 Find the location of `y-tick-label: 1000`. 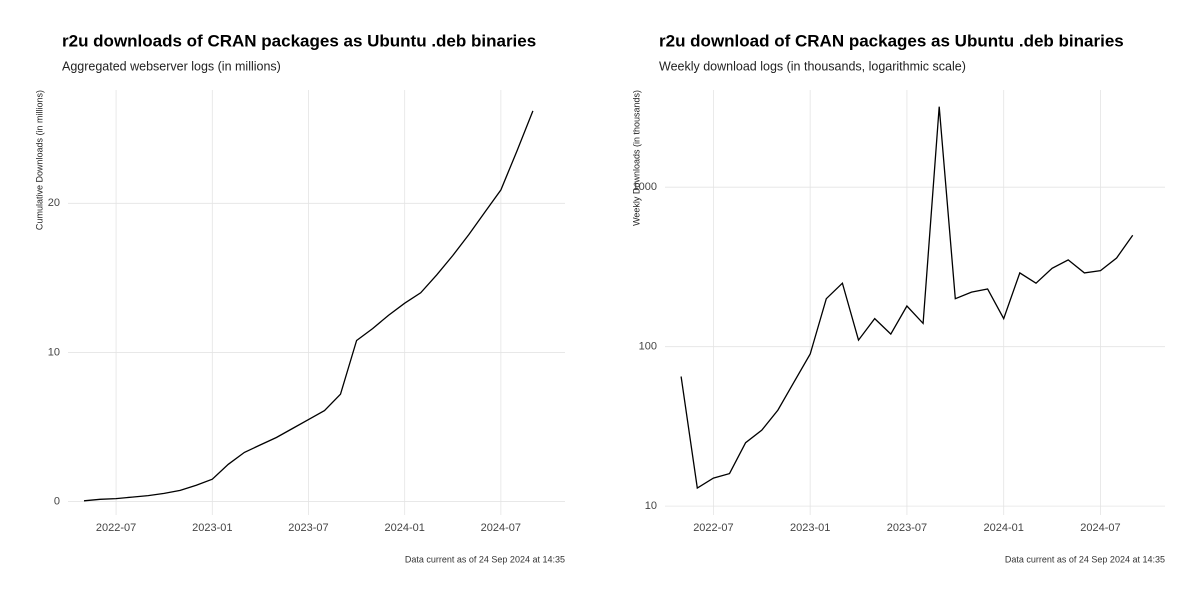

y-tick-label: 1000 is located at coordinates (645, 187).